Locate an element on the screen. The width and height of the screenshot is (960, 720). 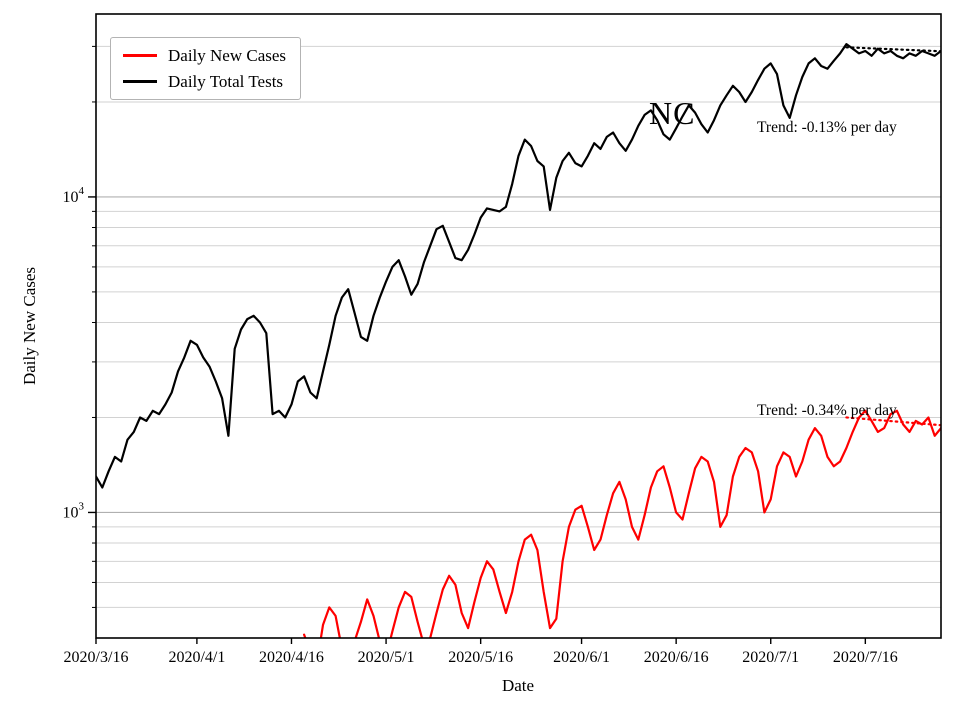
trend-line-daily-total-tests is located at coordinates (893, 49).